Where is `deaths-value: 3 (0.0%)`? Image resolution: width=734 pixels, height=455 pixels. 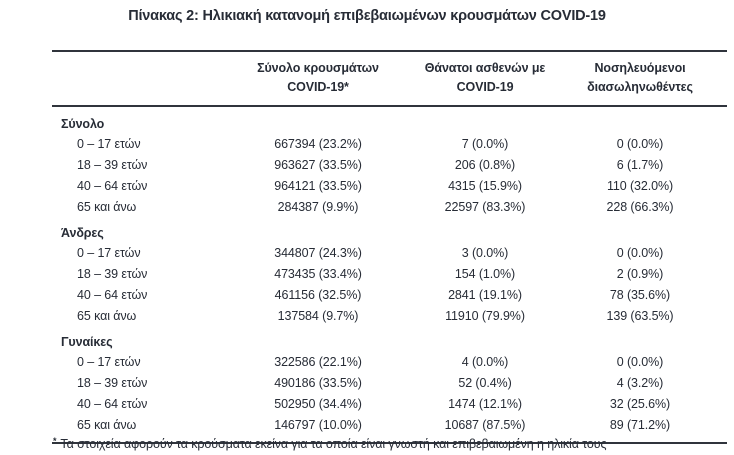
deaths-value: 3 (0.0%) is located at coordinates (485, 253).